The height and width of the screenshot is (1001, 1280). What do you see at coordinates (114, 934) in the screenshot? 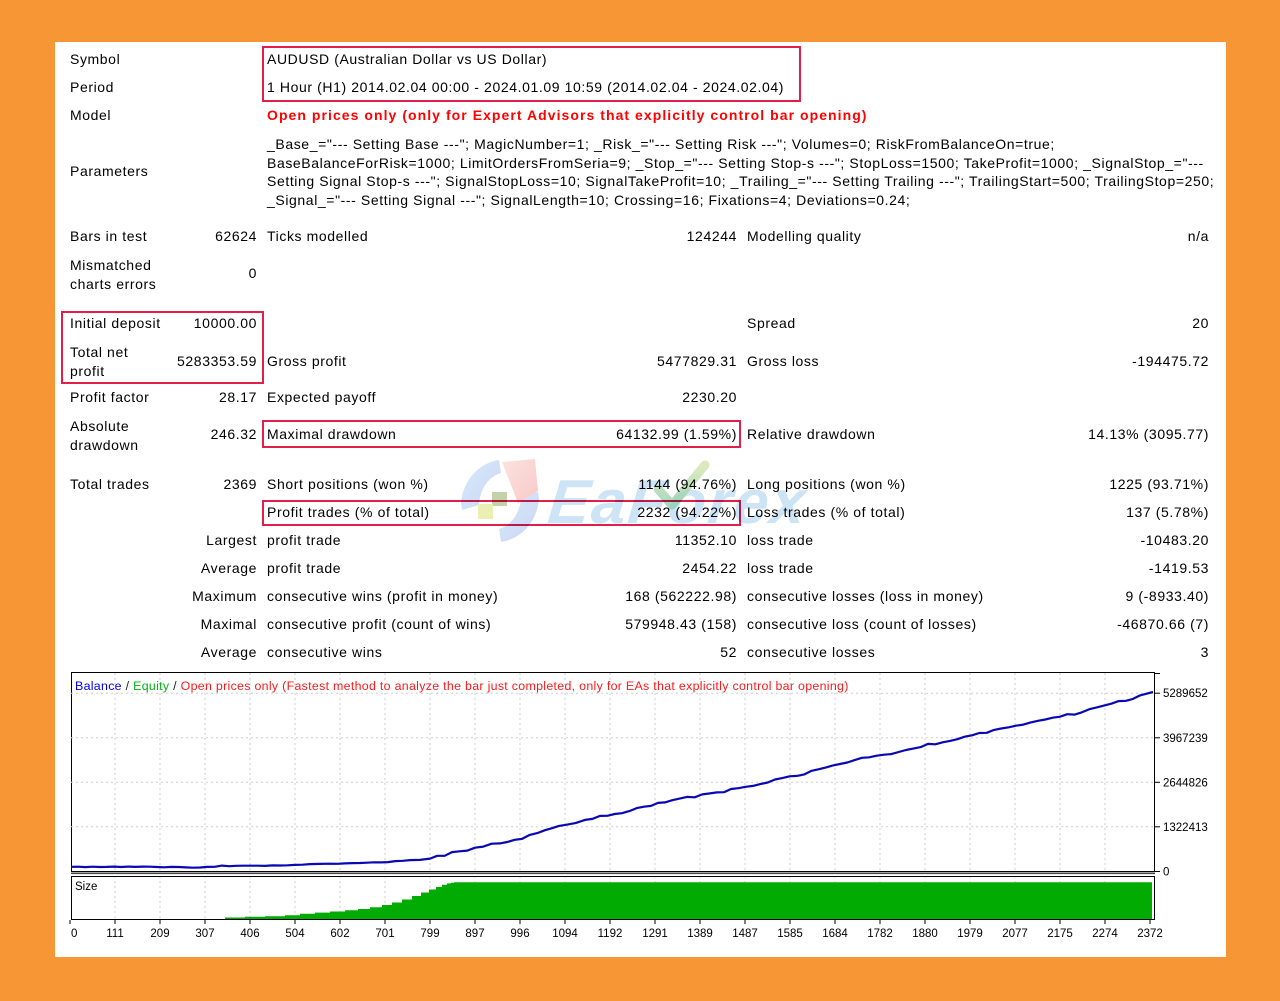
I see `svg-text: 111` at bounding box center [114, 934].